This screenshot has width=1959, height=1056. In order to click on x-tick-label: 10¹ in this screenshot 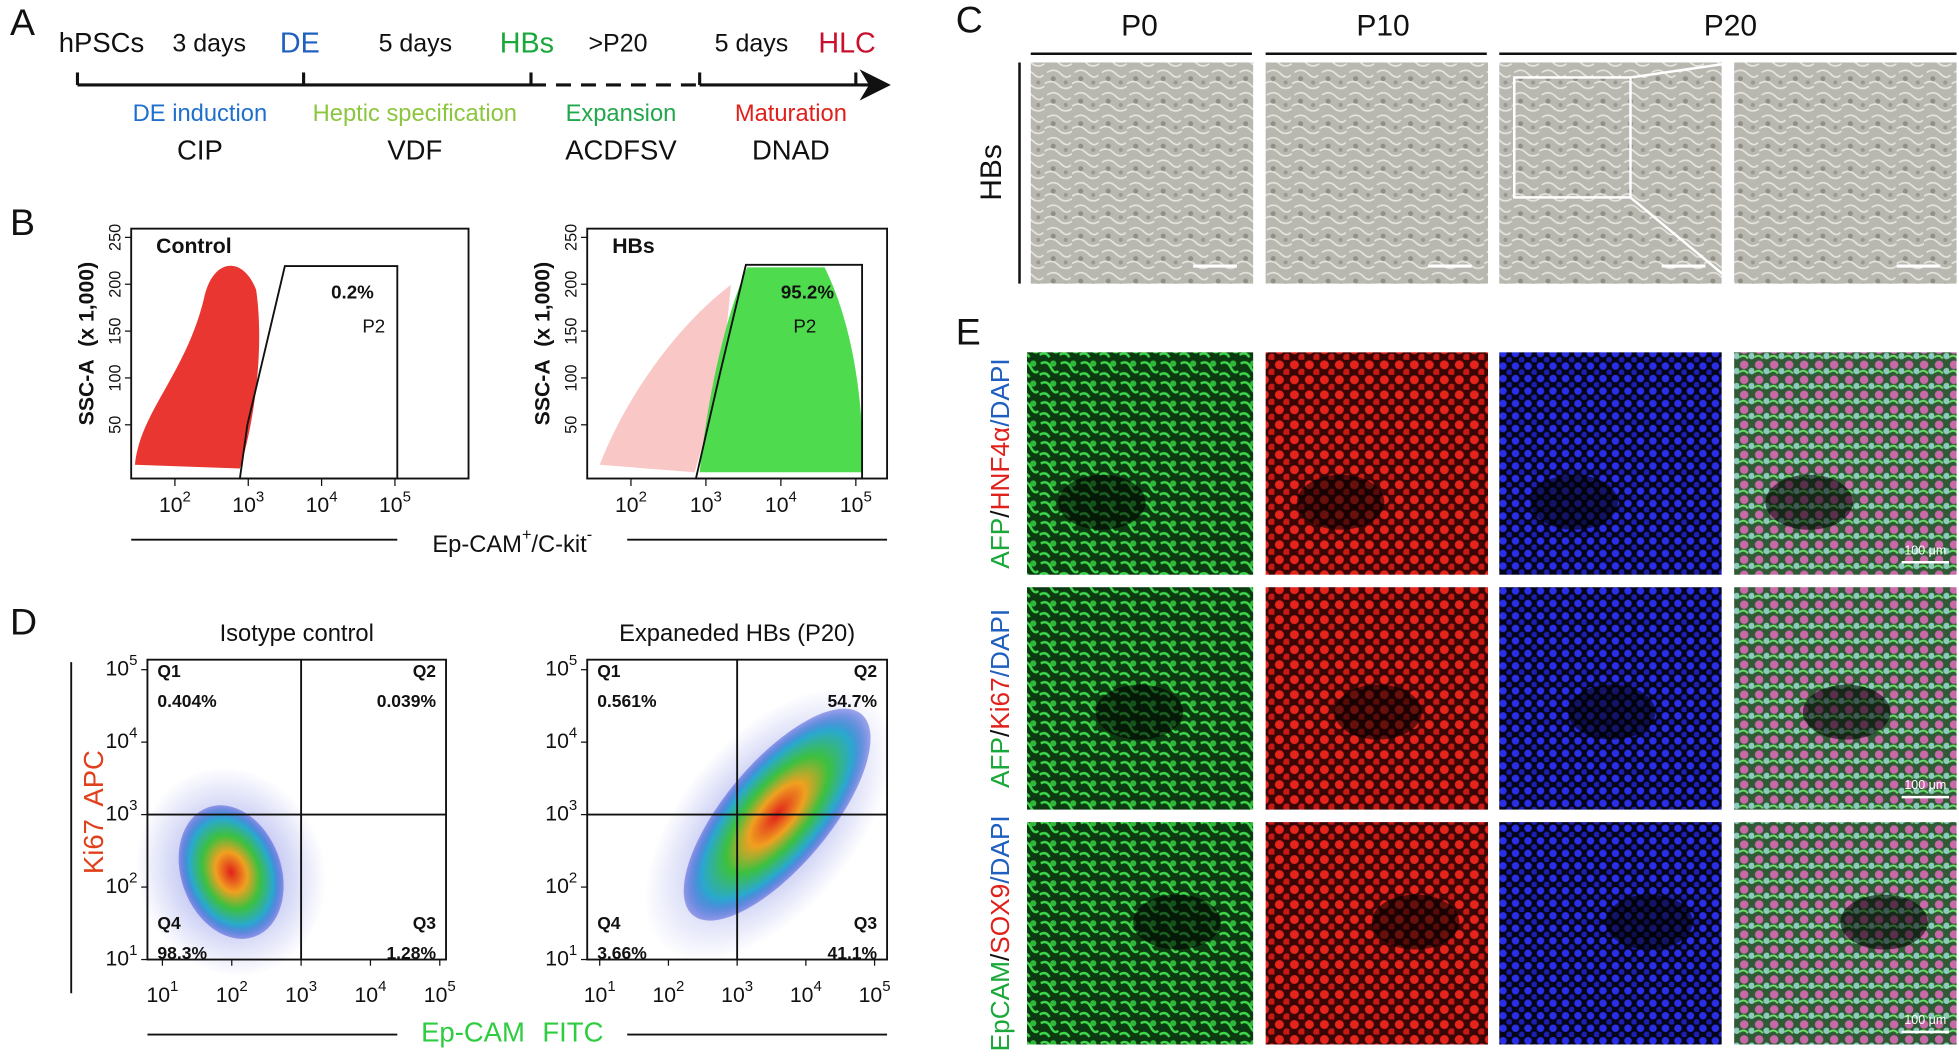, I will do `click(600, 992)`.